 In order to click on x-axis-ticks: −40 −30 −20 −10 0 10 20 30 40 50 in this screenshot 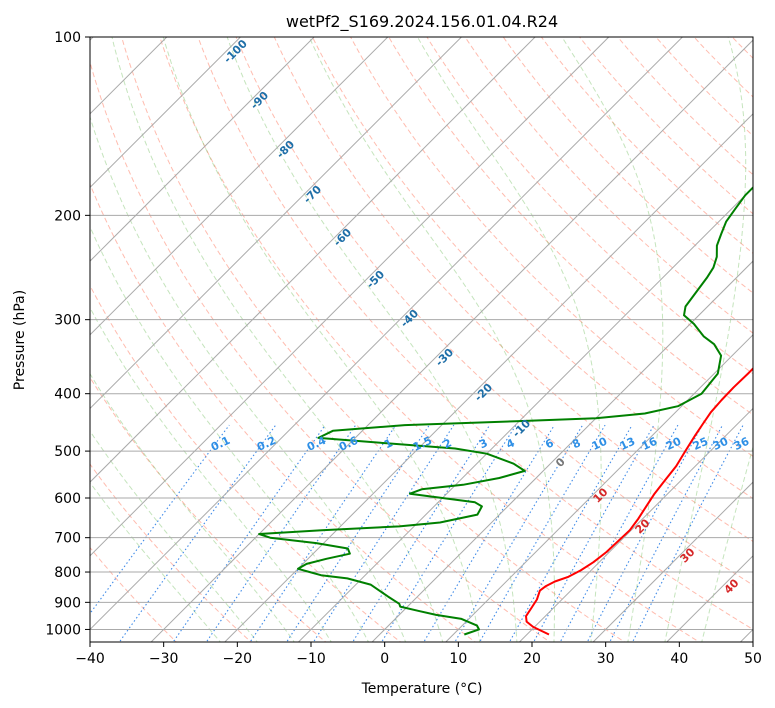, I will do `click(418, 654)`.